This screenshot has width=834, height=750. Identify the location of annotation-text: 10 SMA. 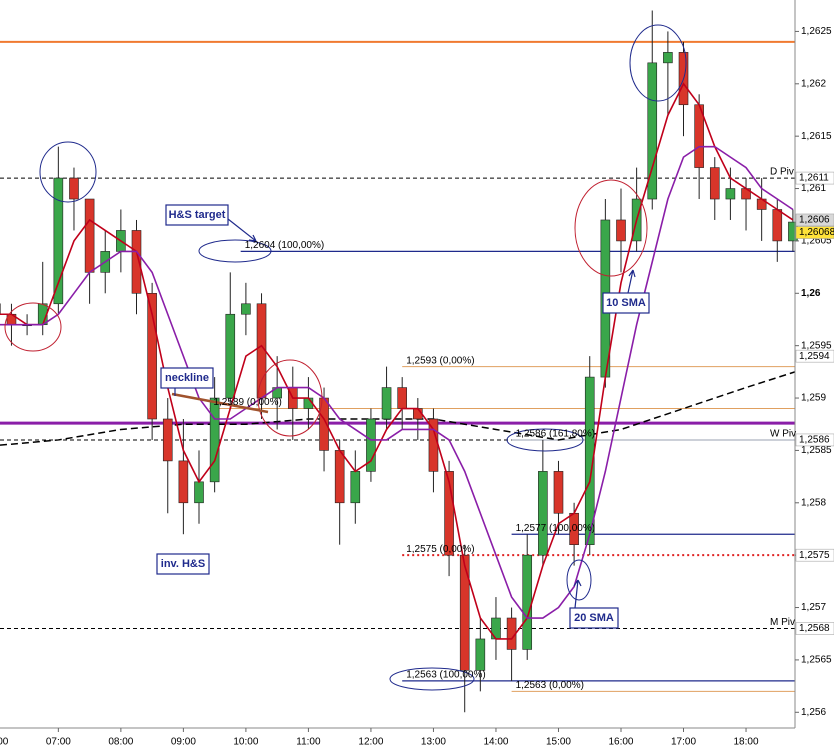
(626, 303).